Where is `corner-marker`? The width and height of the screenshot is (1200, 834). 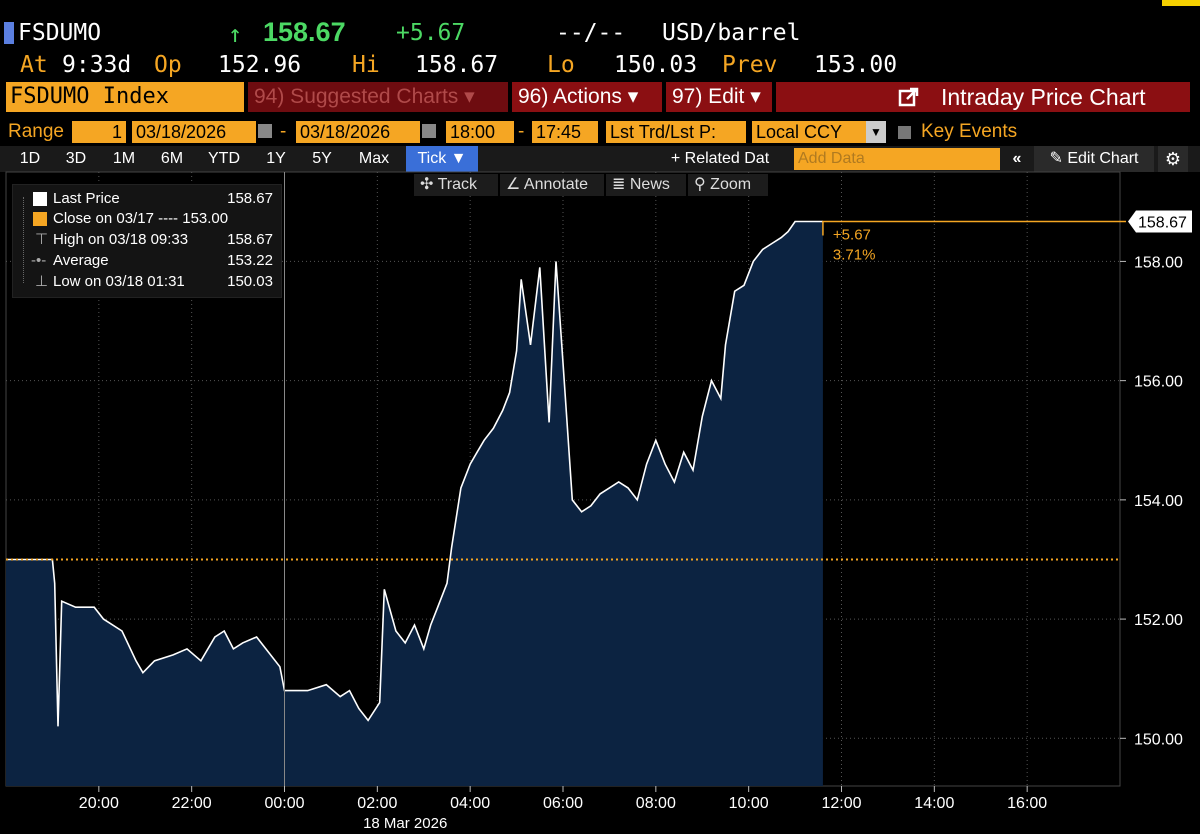 corner-marker is located at coordinates (1181, 3).